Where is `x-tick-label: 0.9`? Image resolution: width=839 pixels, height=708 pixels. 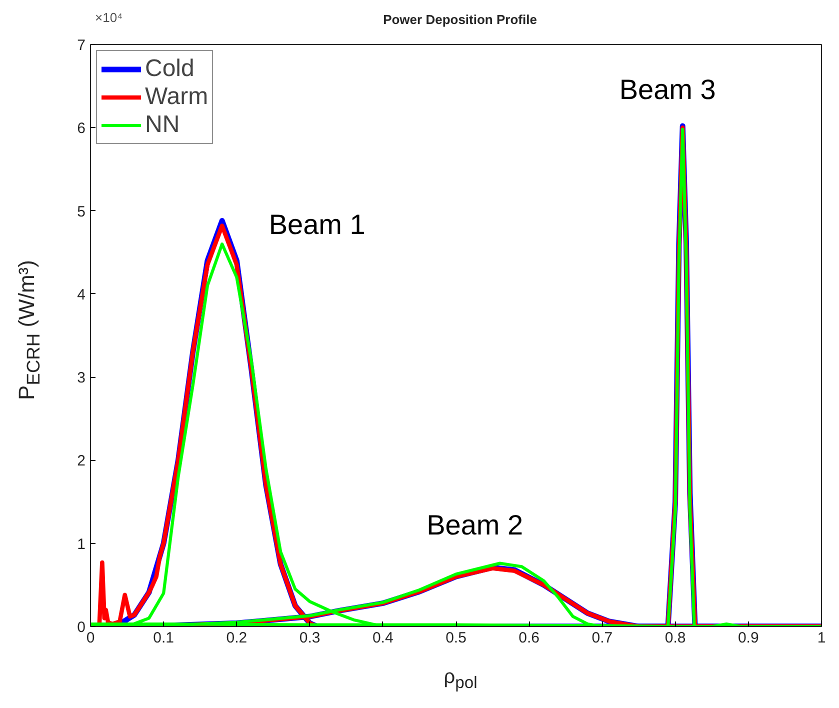 x-tick-label: 0.9 is located at coordinates (748, 638).